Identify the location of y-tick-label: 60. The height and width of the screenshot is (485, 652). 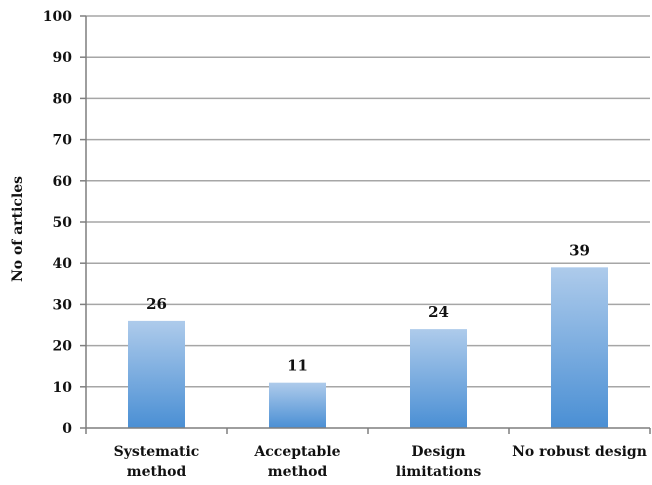
(63, 182).